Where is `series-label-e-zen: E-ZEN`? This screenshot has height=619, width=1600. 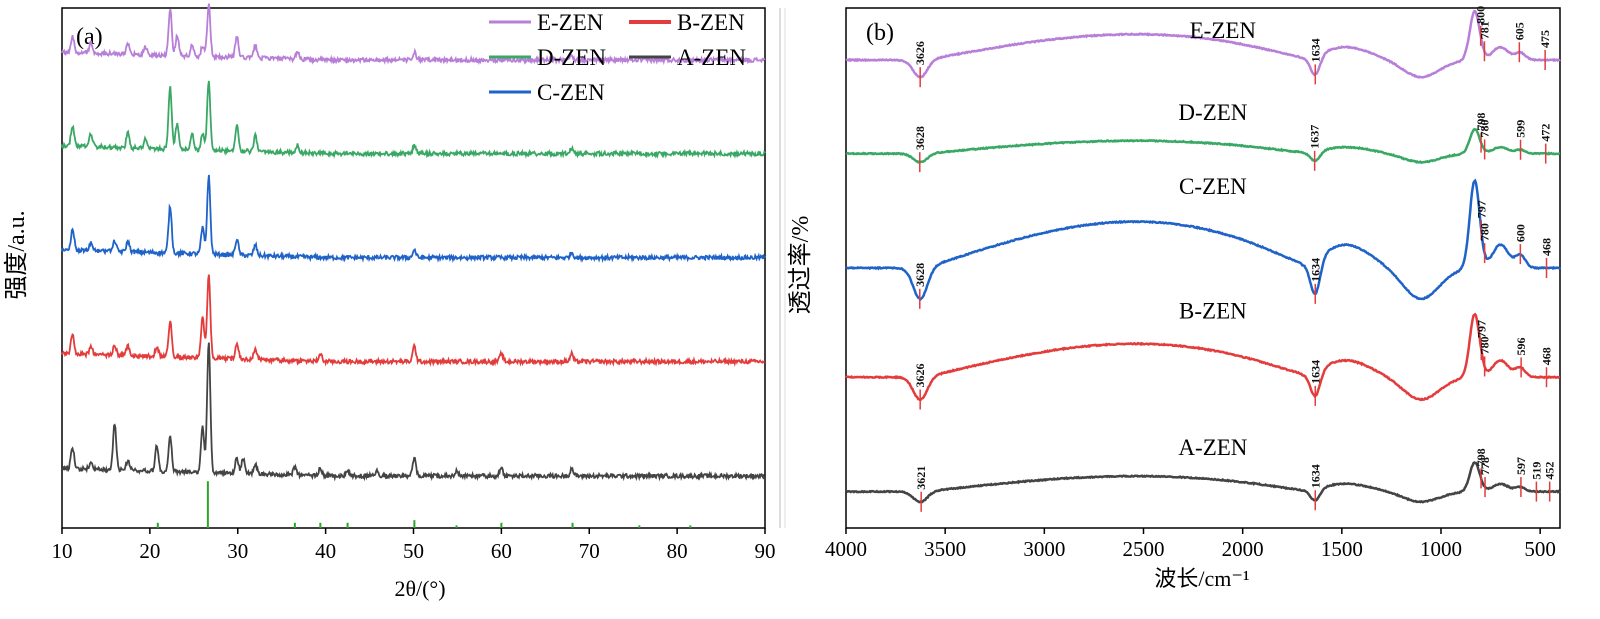 series-label-e-zen: E-ZEN is located at coordinates (1223, 30).